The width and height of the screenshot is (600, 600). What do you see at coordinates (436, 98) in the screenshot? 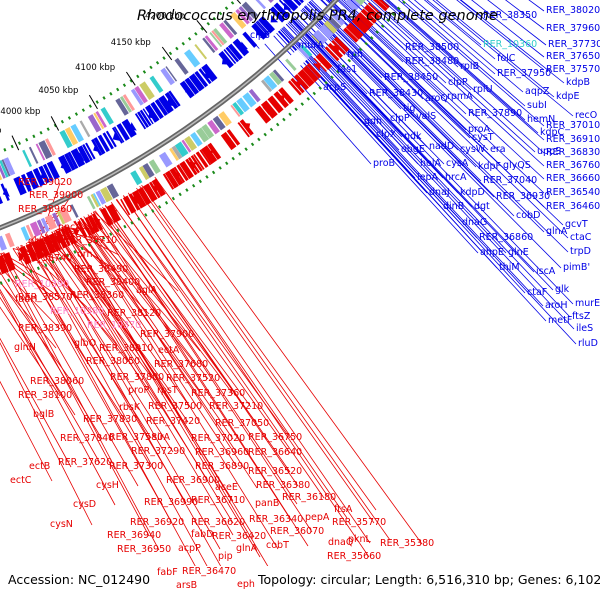
I see `gene-label-aroq: aroQ` at bounding box center [436, 98].